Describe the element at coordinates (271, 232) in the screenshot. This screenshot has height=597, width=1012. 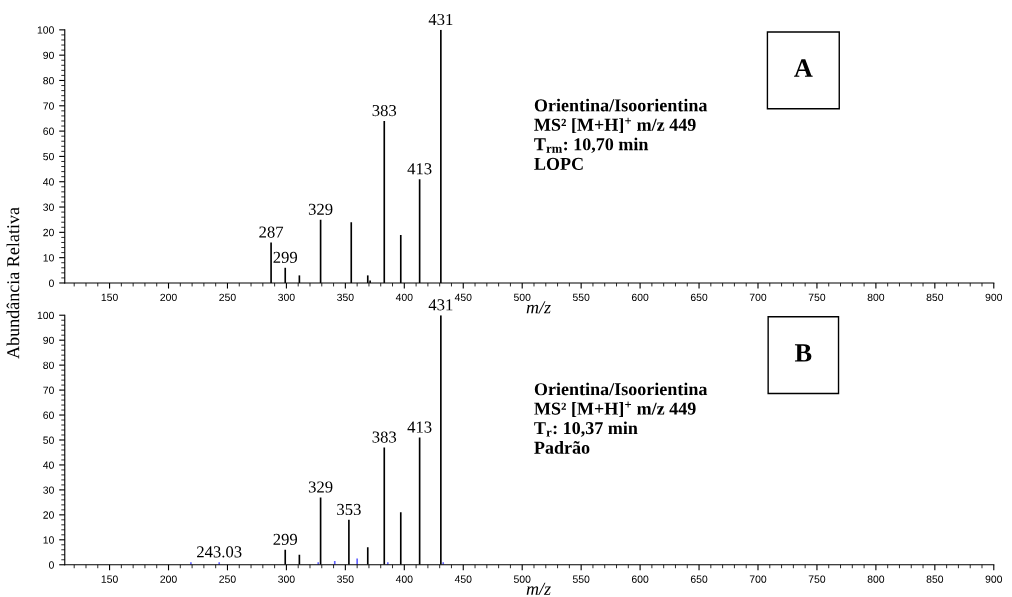
I see `annotation: 287` at that location.